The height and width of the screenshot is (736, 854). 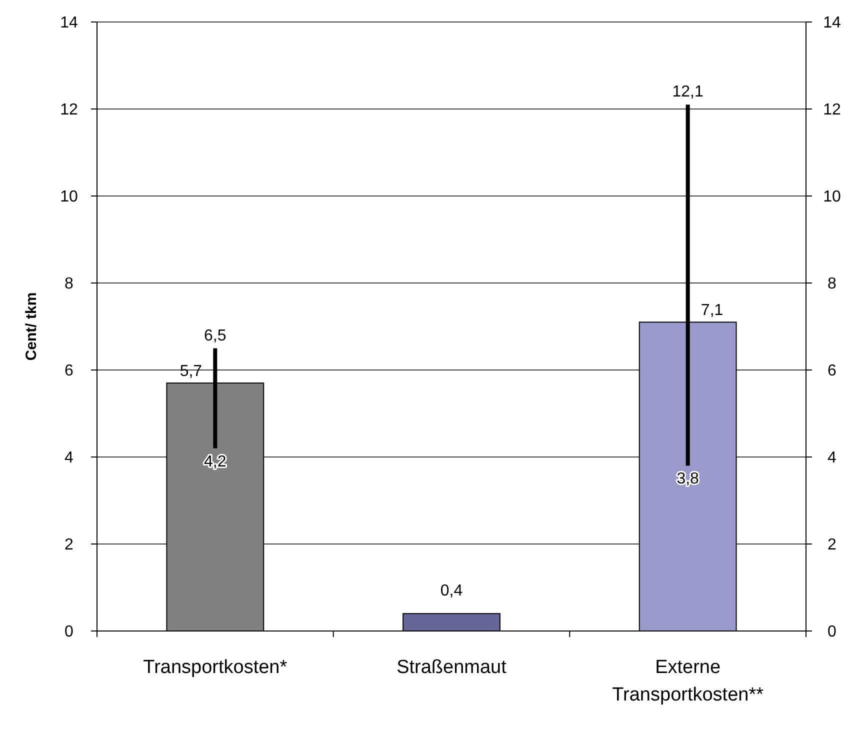 I want to click on y-tick-label: 8, so click(x=69, y=284).